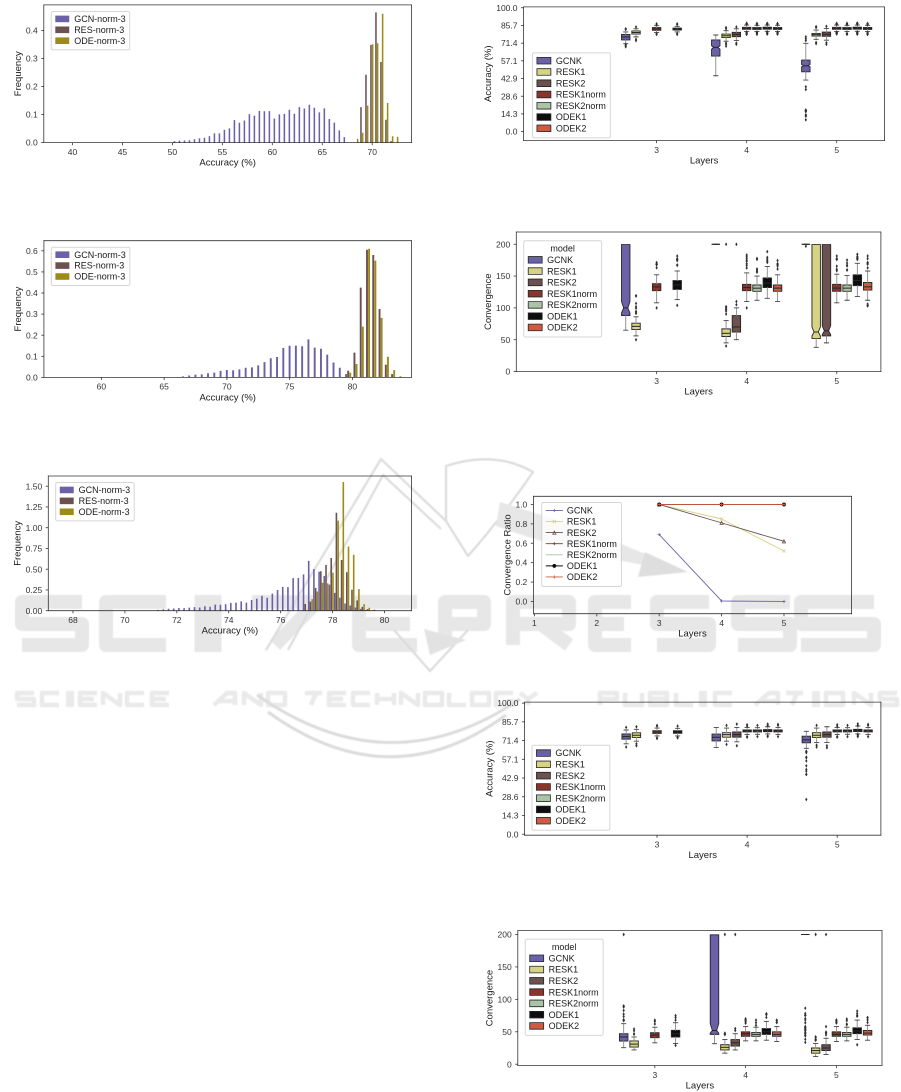  What do you see at coordinates (227, 397) in the screenshot?
I see `svg-text: Accuracy (%)` at bounding box center [227, 397].